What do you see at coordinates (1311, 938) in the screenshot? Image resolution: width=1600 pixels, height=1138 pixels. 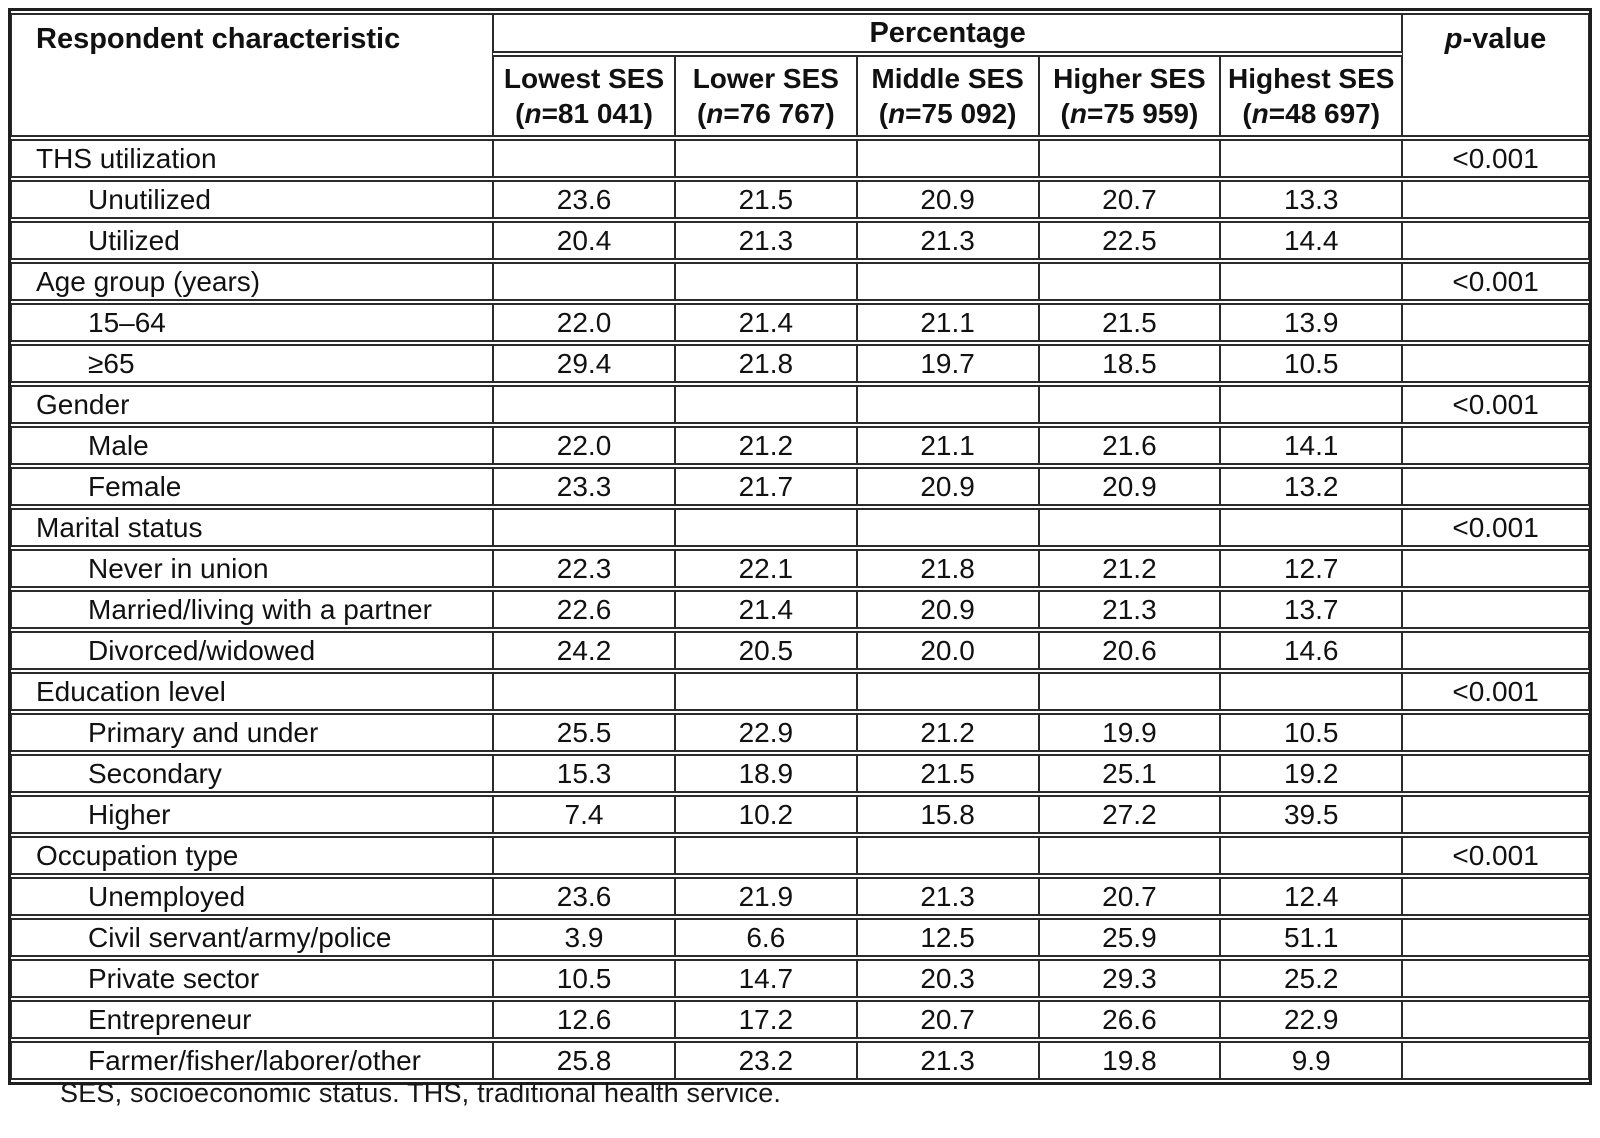 I see `value-cell: 51.1` at bounding box center [1311, 938].